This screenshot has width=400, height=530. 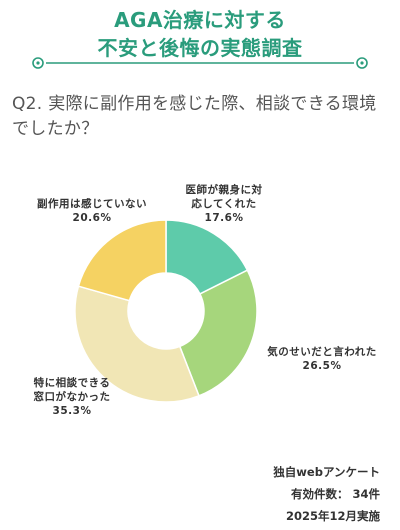 What do you see at coordinates (202, 117) in the screenshot?
I see `question-text: Q2. 実際に副作用を感じた際、相談できる環境 でしたか？` at bounding box center [202, 117].